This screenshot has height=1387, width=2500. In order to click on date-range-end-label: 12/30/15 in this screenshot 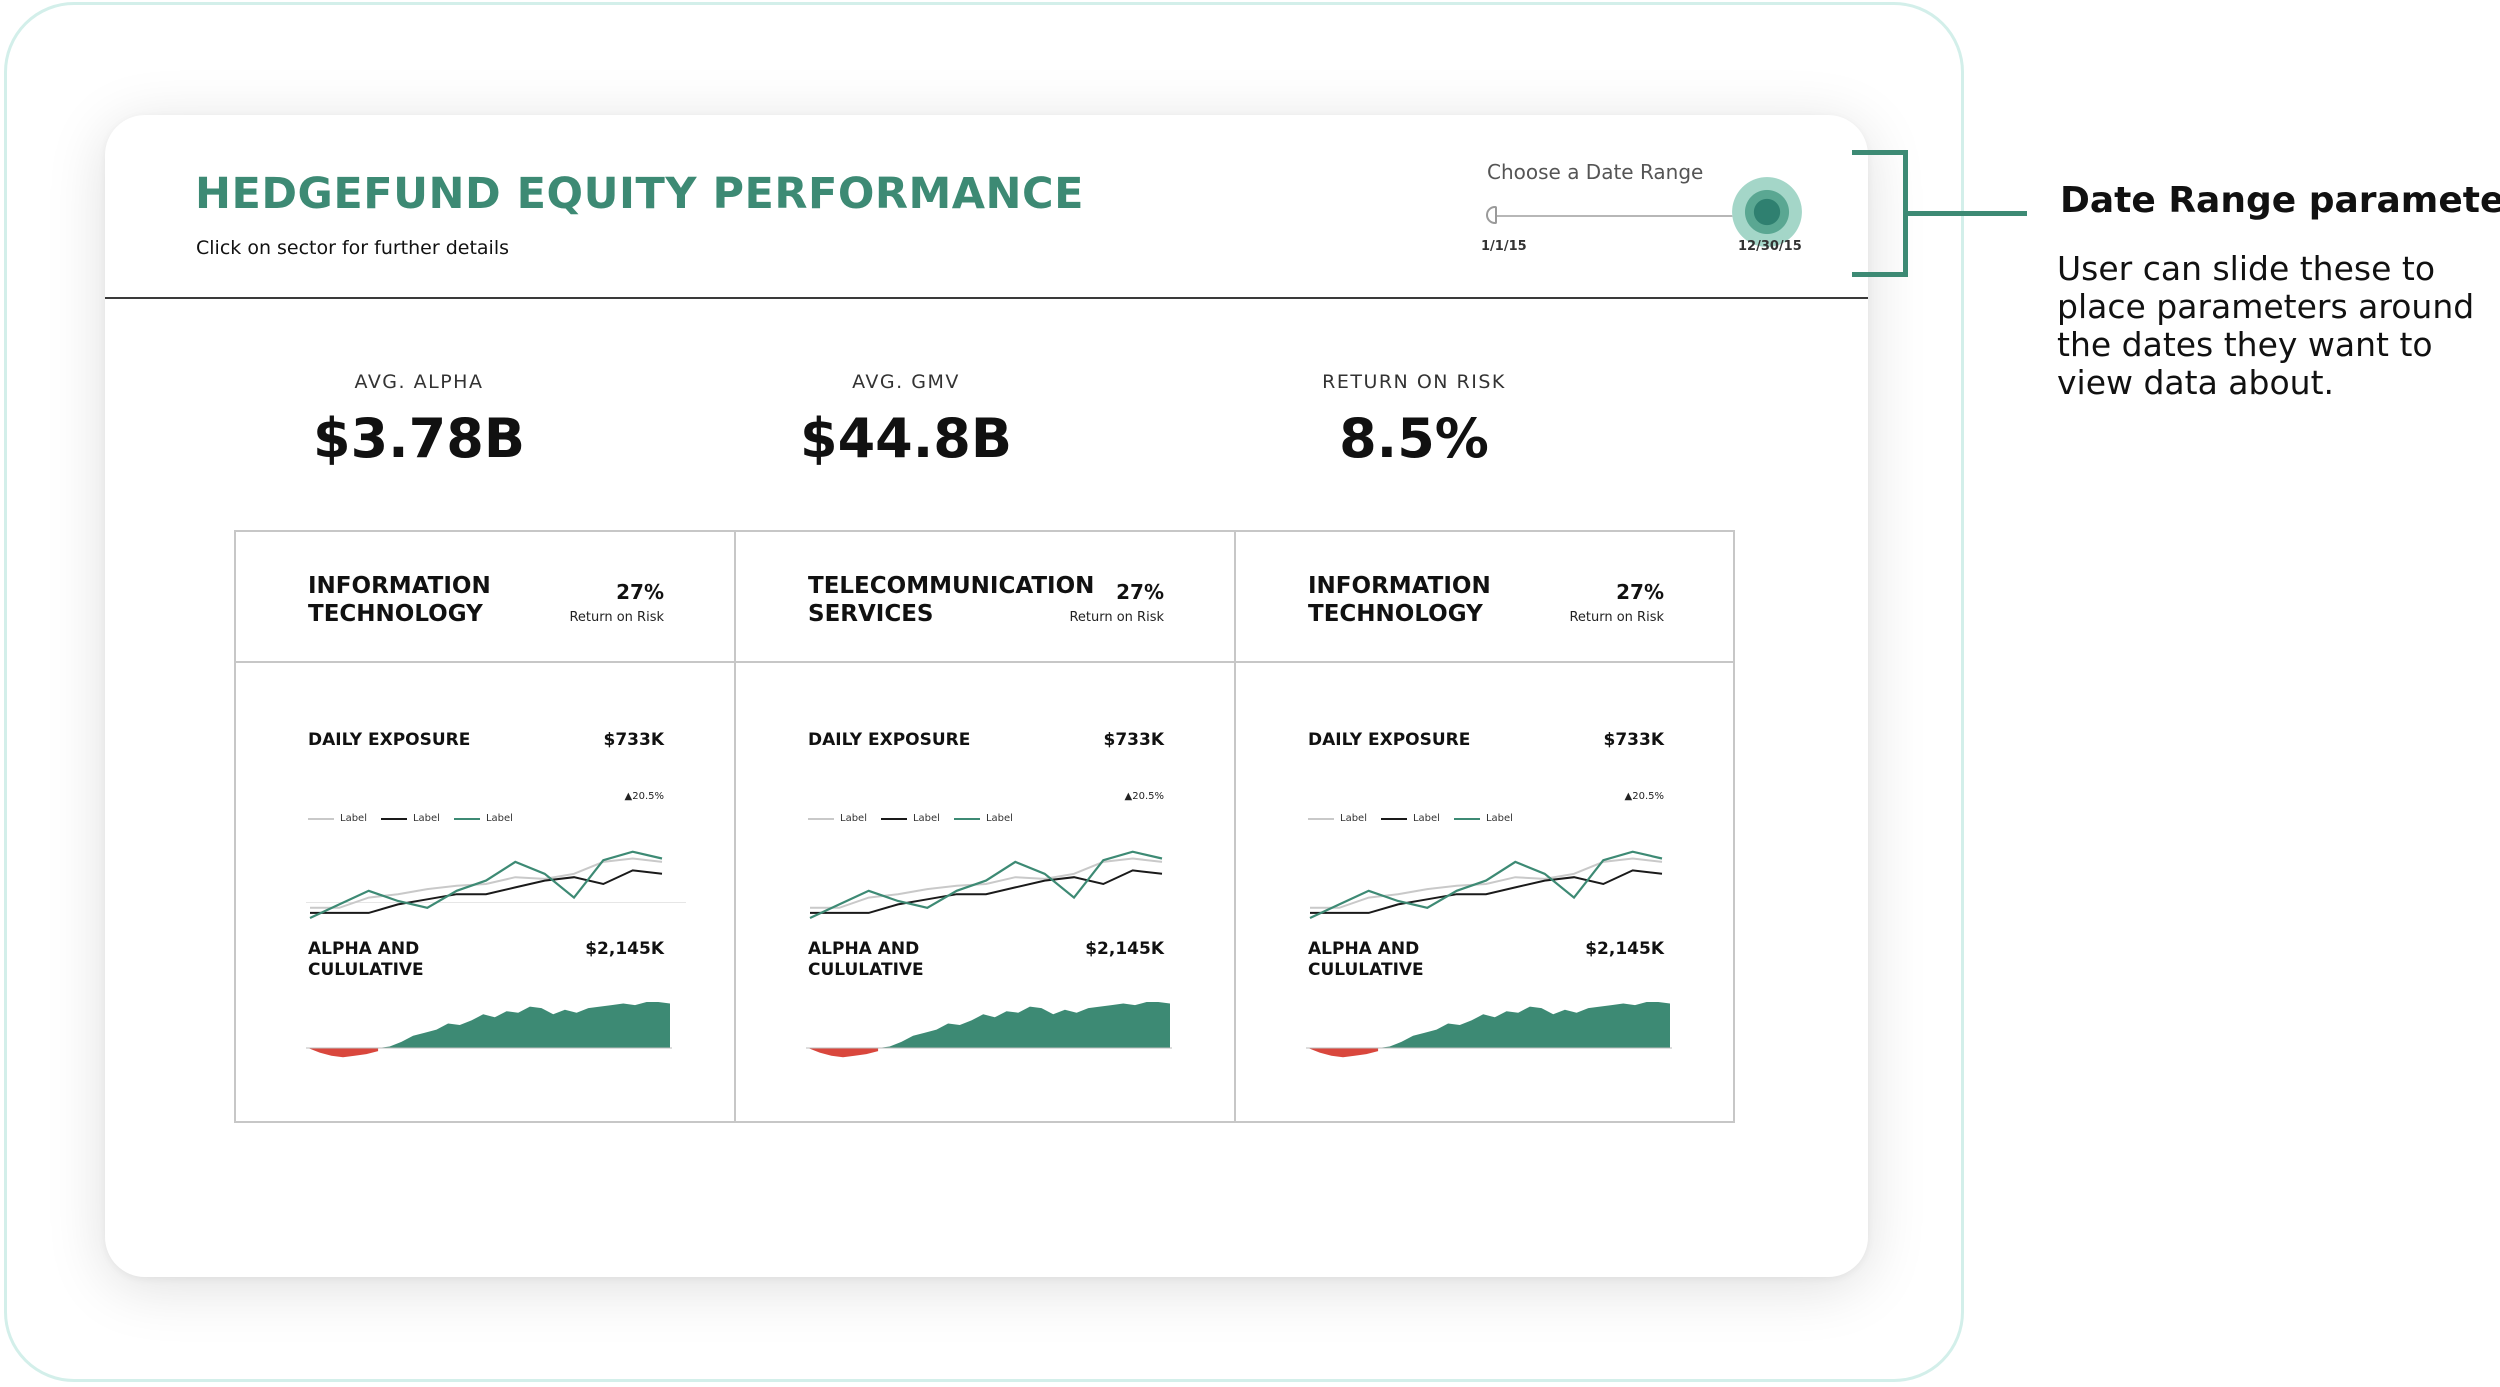, I will do `click(1770, 246)`.